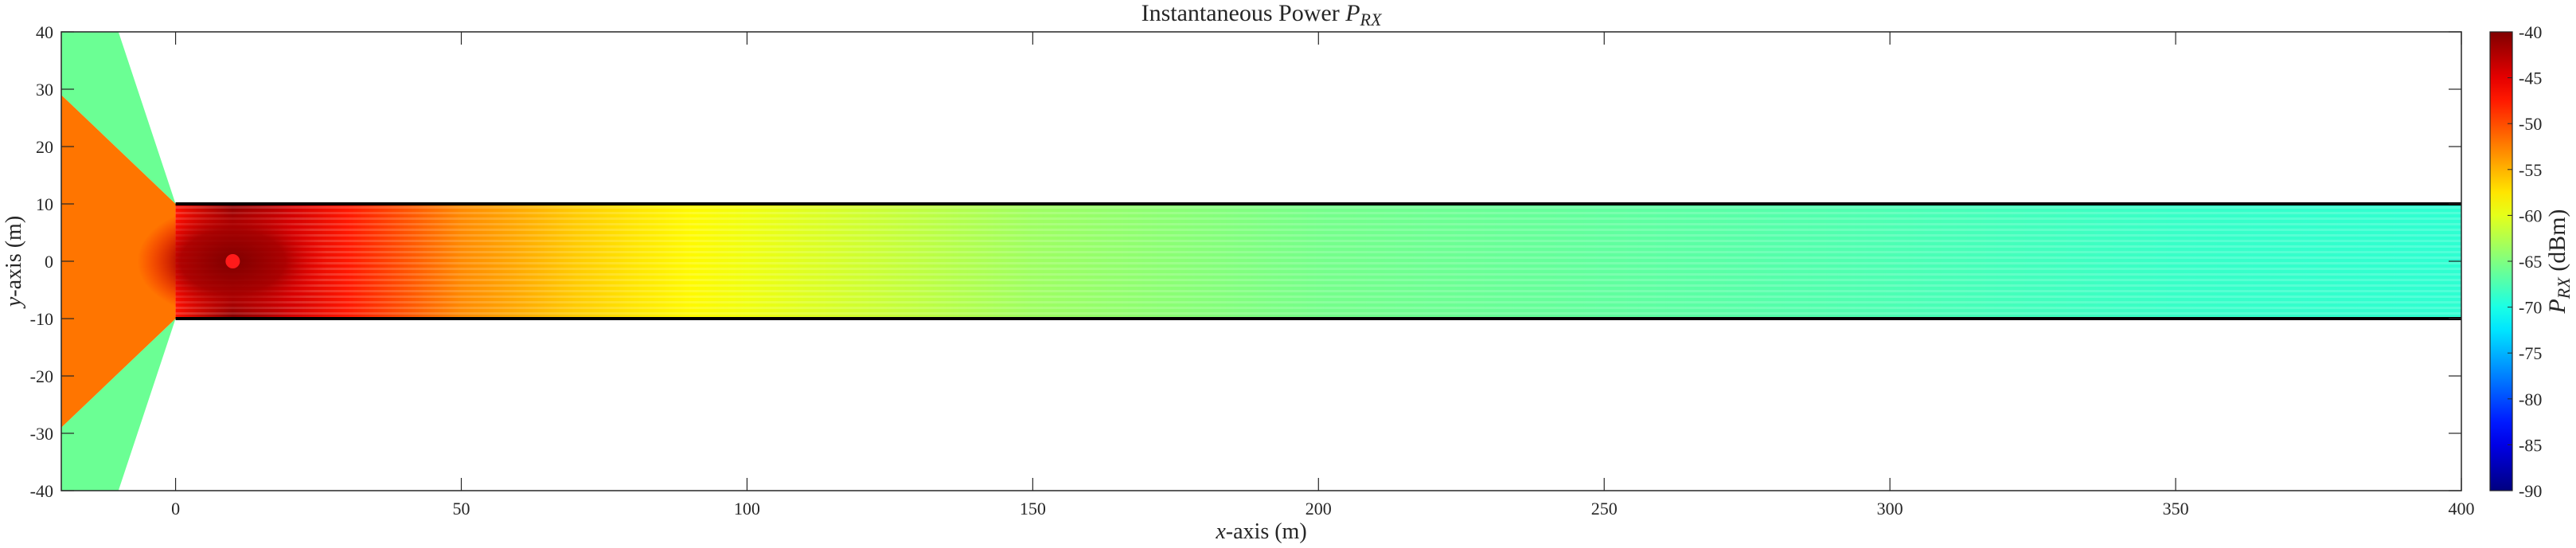 This screenshot has width=2576, height=548. What do you see at coordinates (118, 405) in the screenshot?
I see `outside-lower-region` at bounding box center [118, 405].